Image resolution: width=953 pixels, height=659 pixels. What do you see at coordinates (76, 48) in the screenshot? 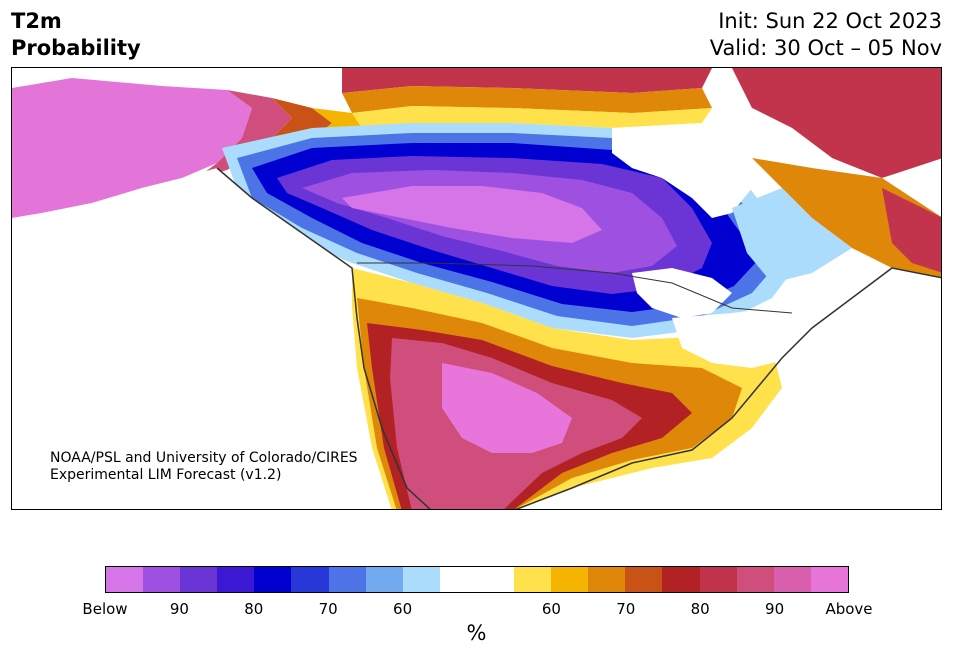
I see `title-line-2: Probability` at bounding box center [76, 48].